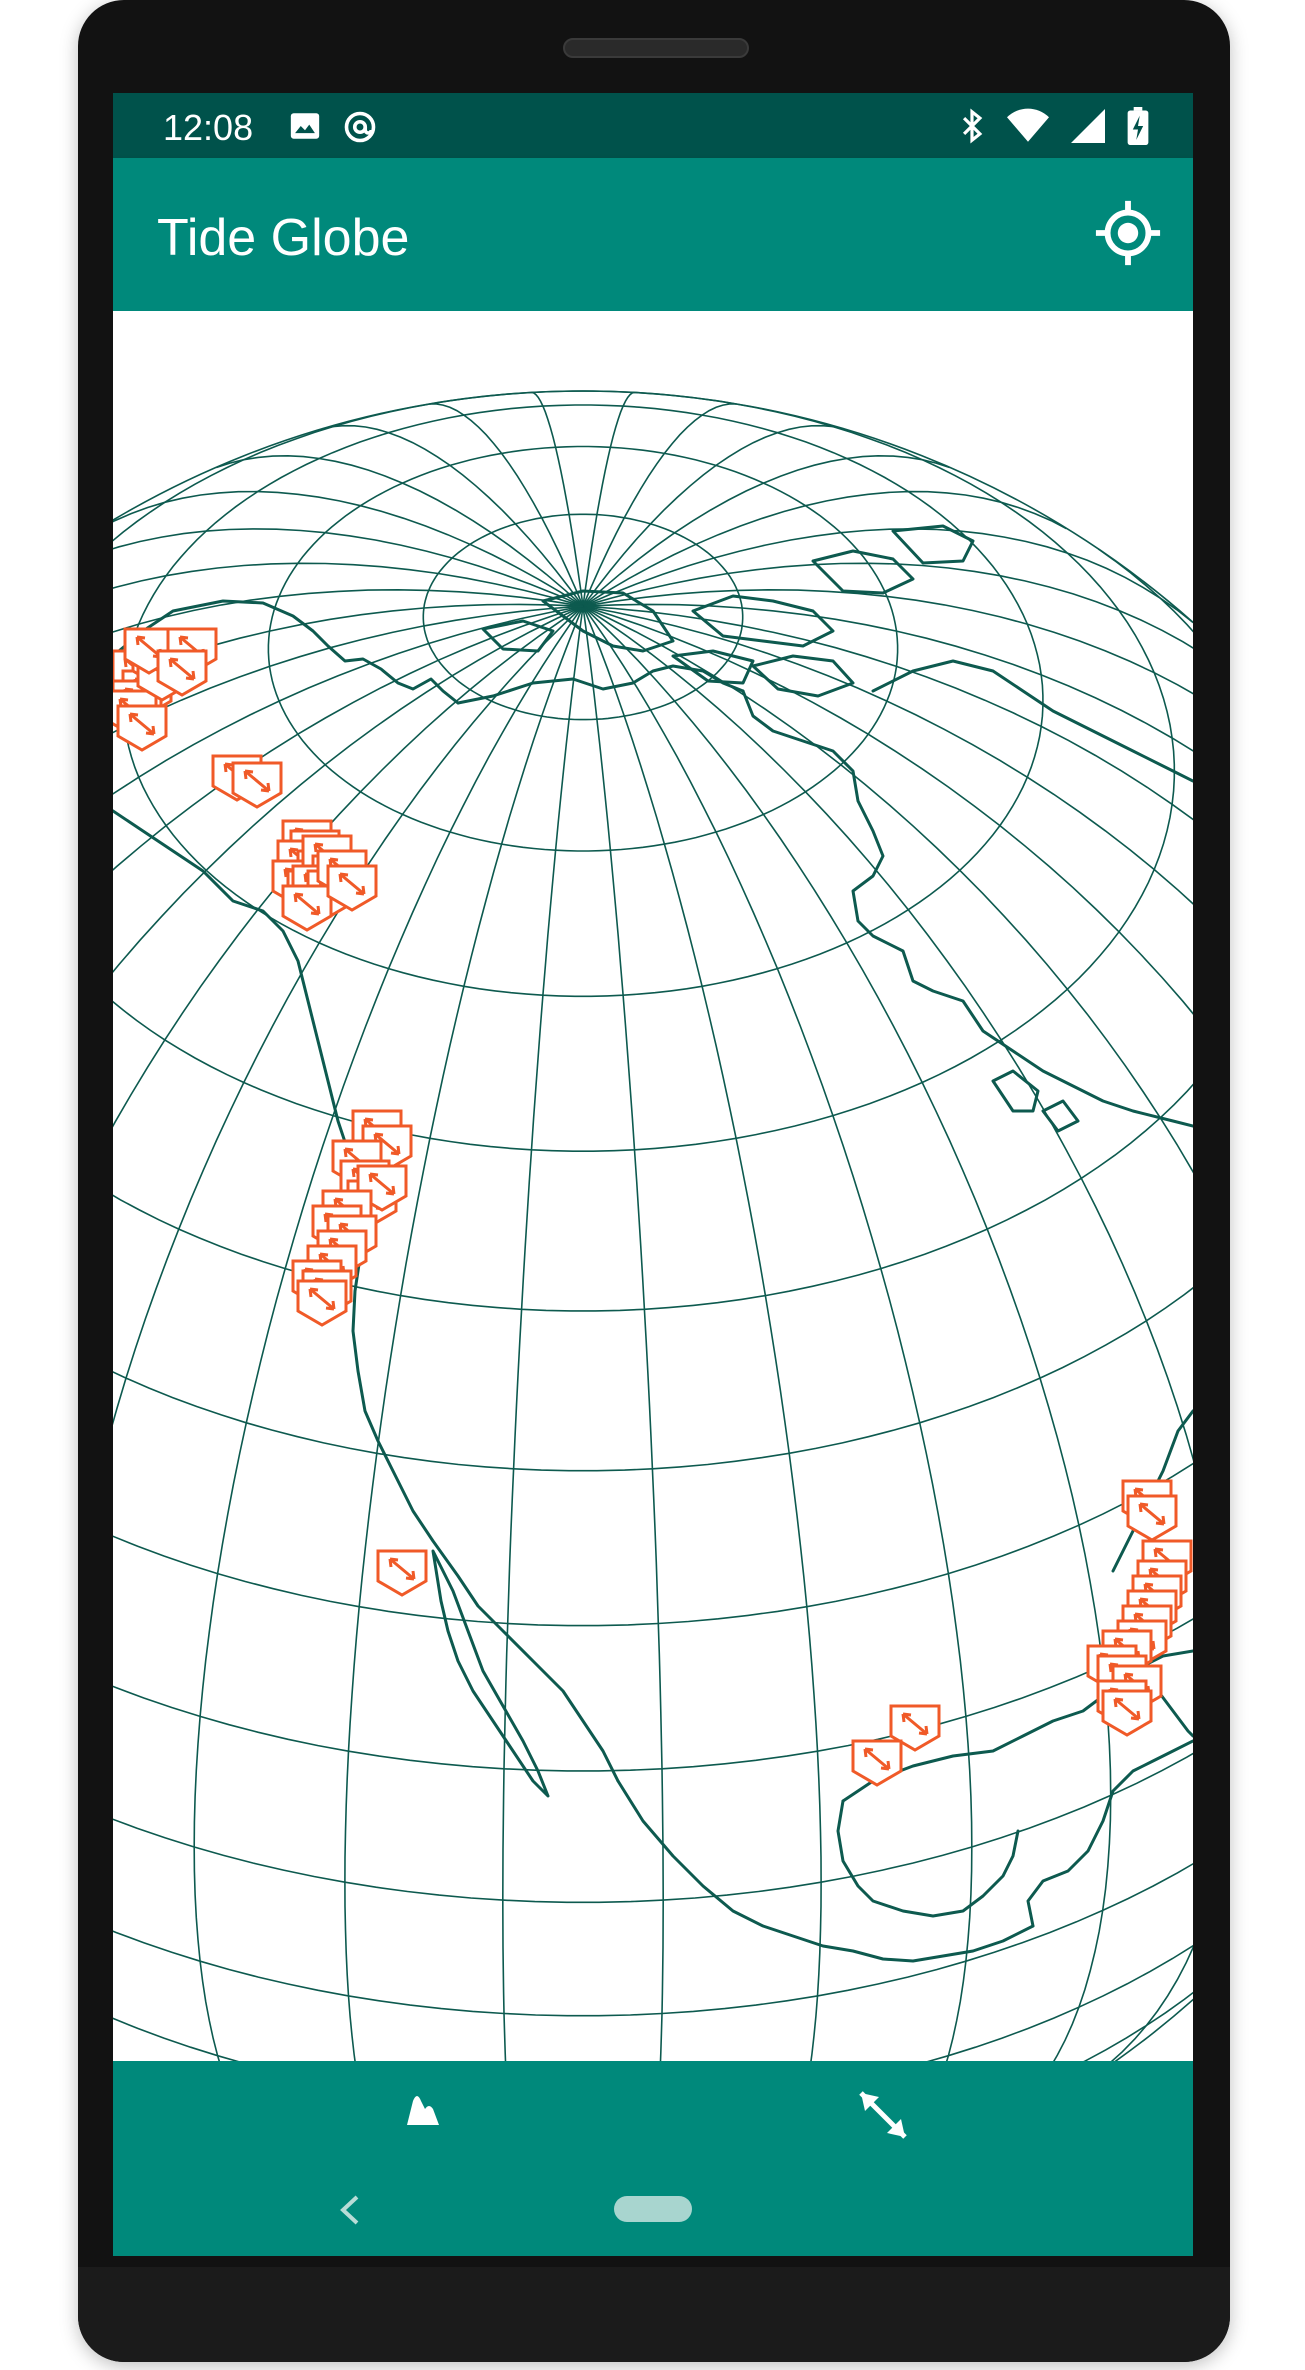 The height and width of the screenshot is (2370, 1305). Describe the element at coordinates (1035, 1101) in the screenshot. I see `coastline-great-lakes` at that location.